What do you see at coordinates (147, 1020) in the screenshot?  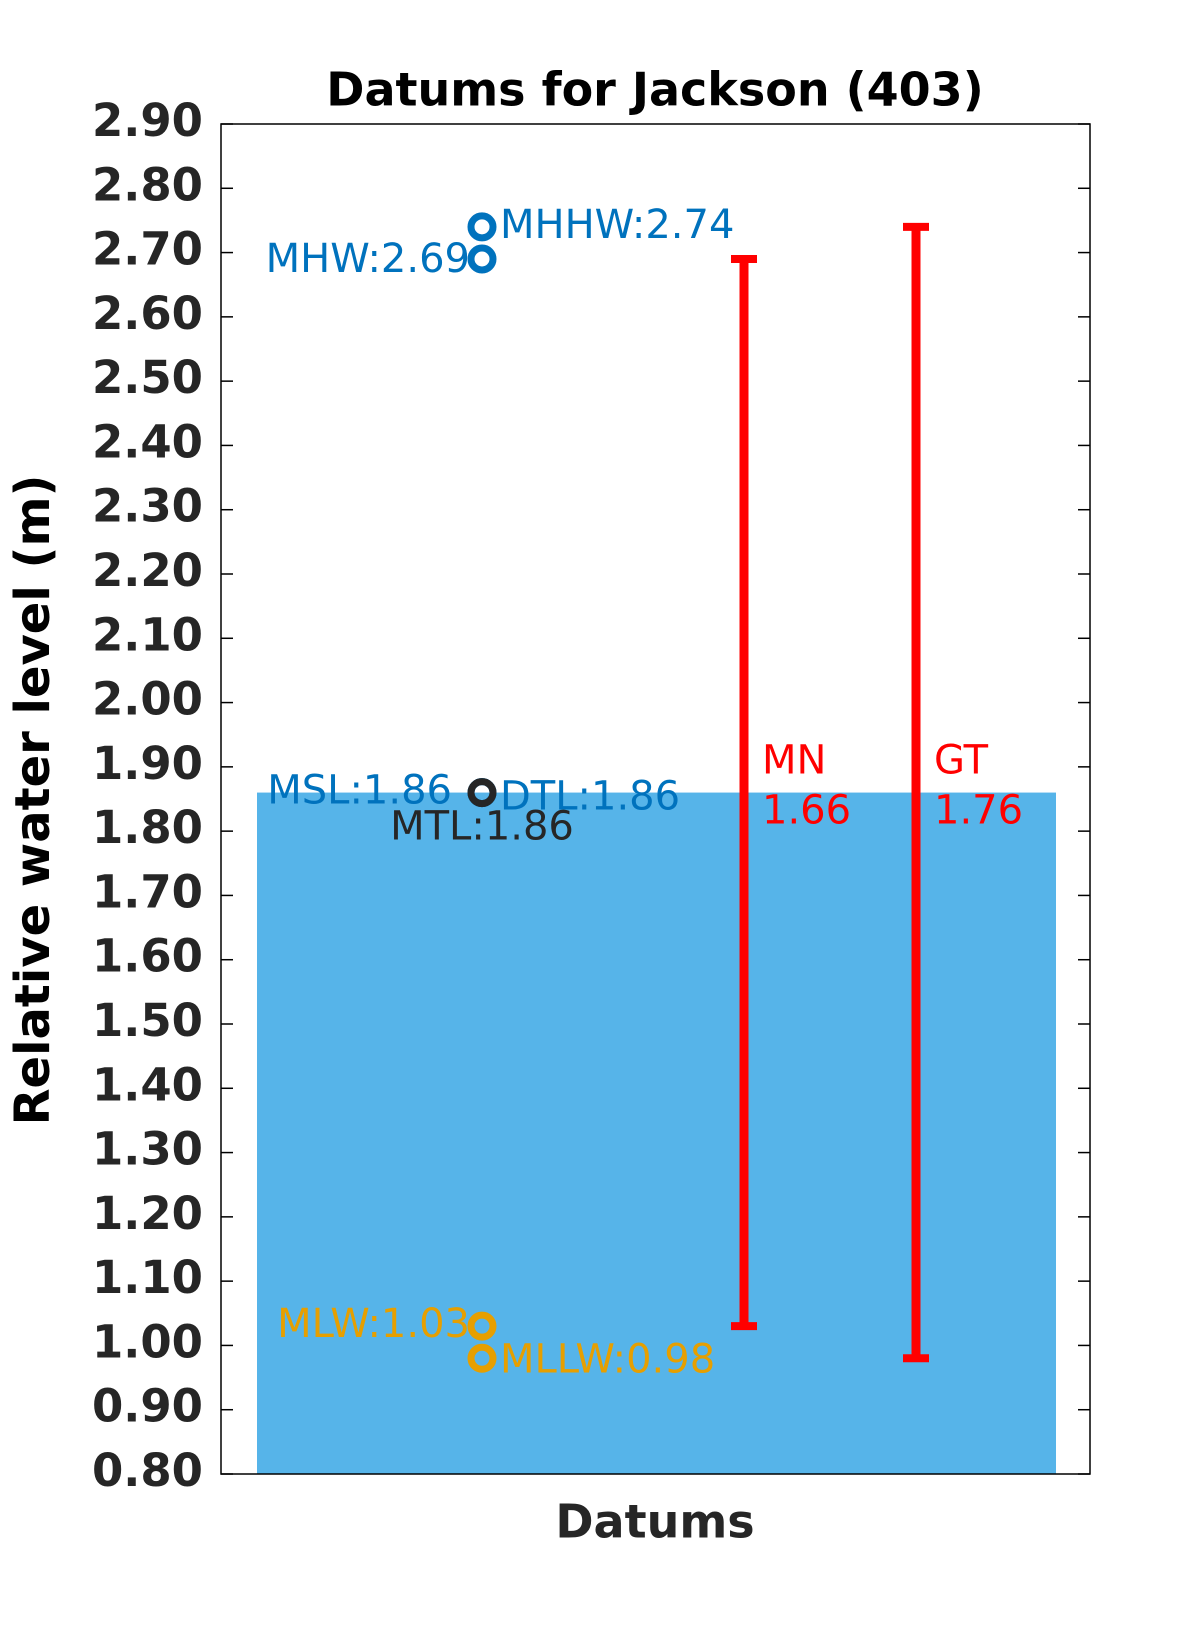 I see `y-tick-label: 1.50` at bounding box center [147, 1020].